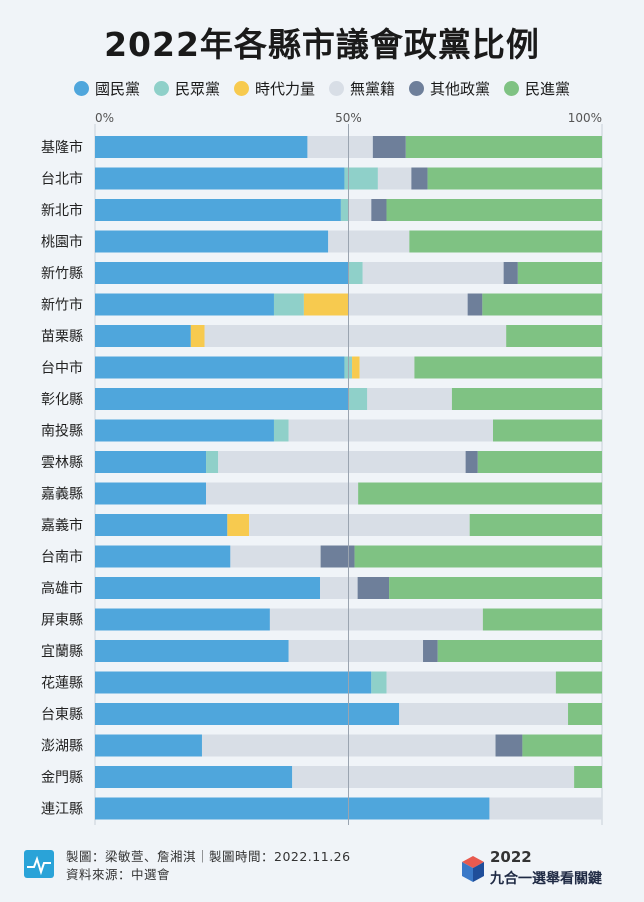 The image size is (644, 902). I want to click on legend-item-dpp: 民進黨, so click(537, 88).